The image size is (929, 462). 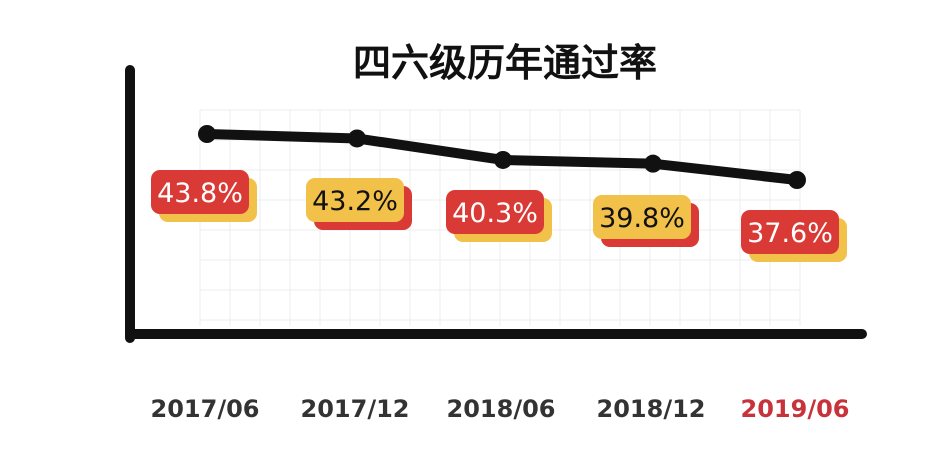 What do you see at coordinates (505, 63) in the screenshot?
I see `chart-title: 四六级历年通过率` at bounding box center [505, 63].